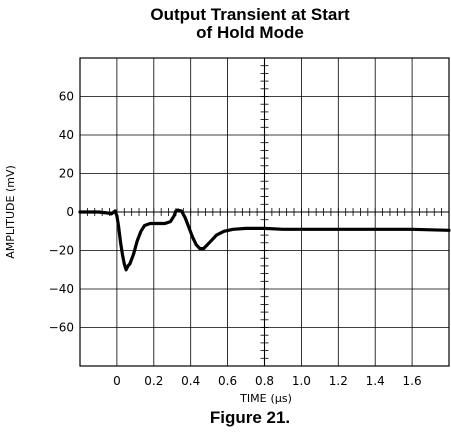 This screenshot has width=451, height=443. Describe the element at coordinates (250, 417) in the screenshot. I see `figure-caption: Figure 21.` at that location.